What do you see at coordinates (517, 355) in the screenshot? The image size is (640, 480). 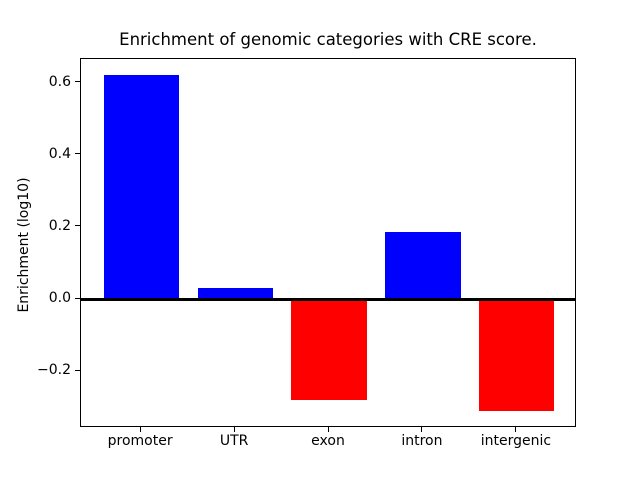 I see `bar-intergenic` at bounding box center [517, 355].